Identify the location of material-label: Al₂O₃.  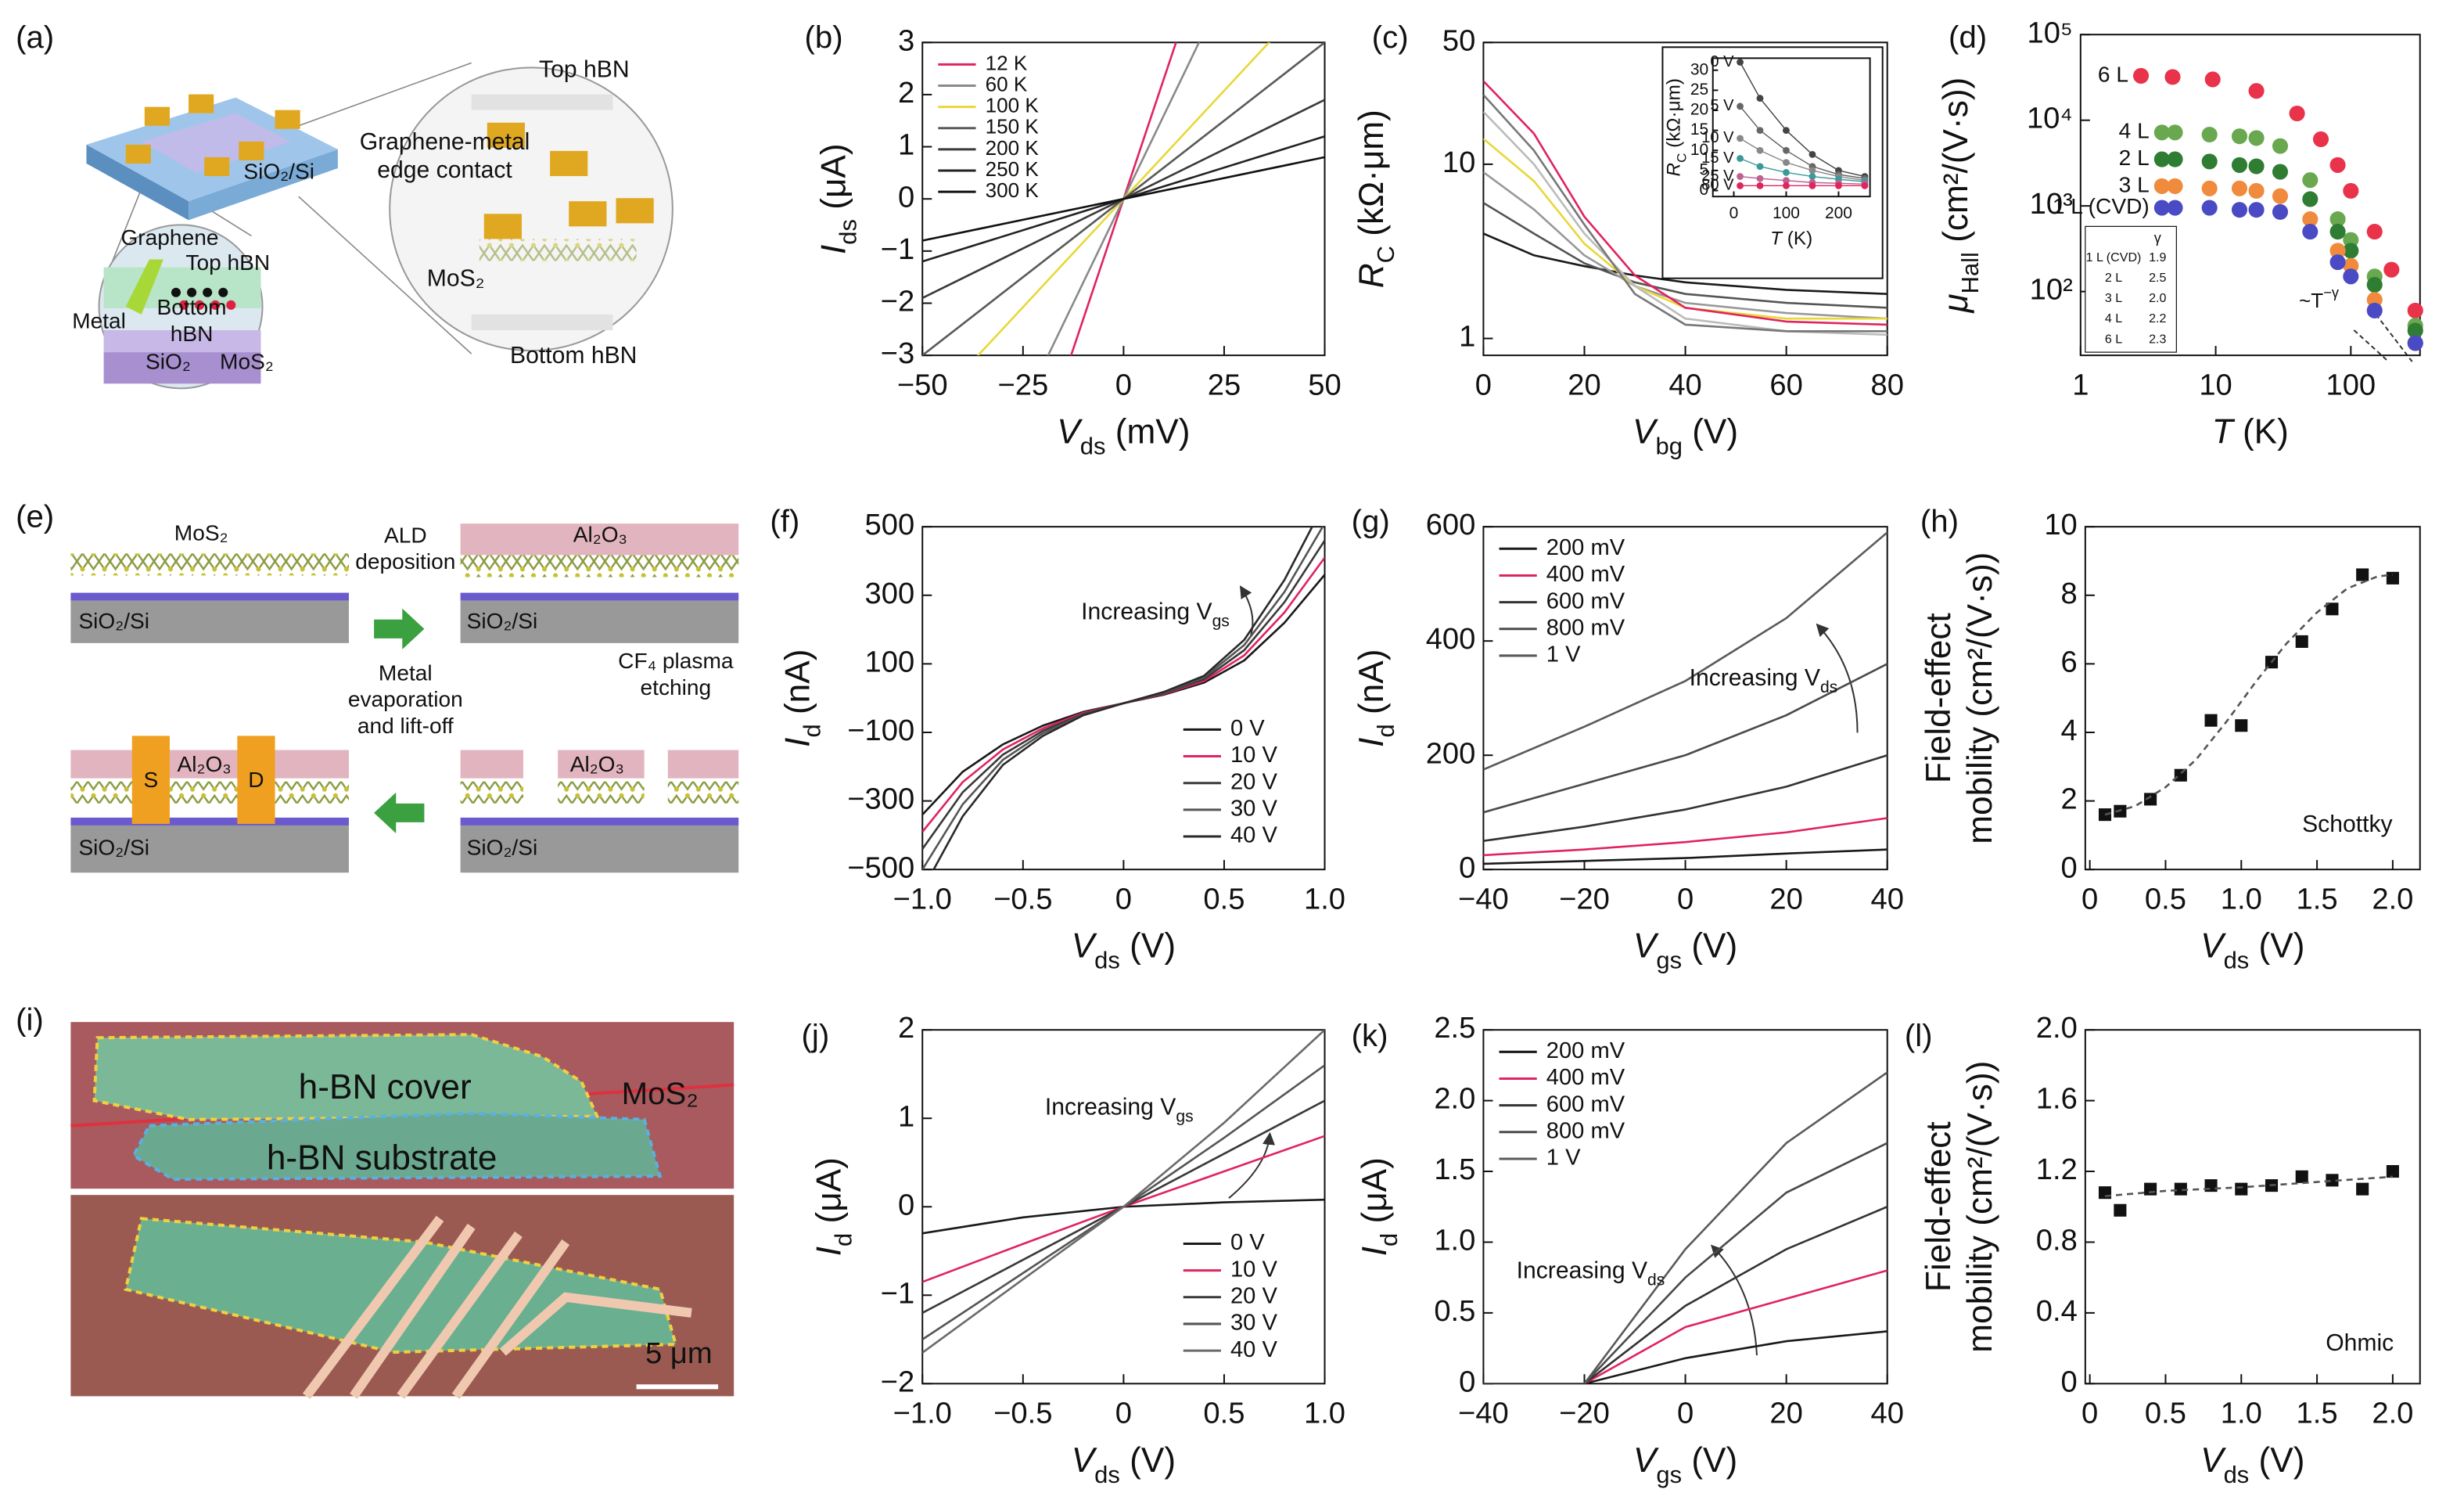
(597, 764).